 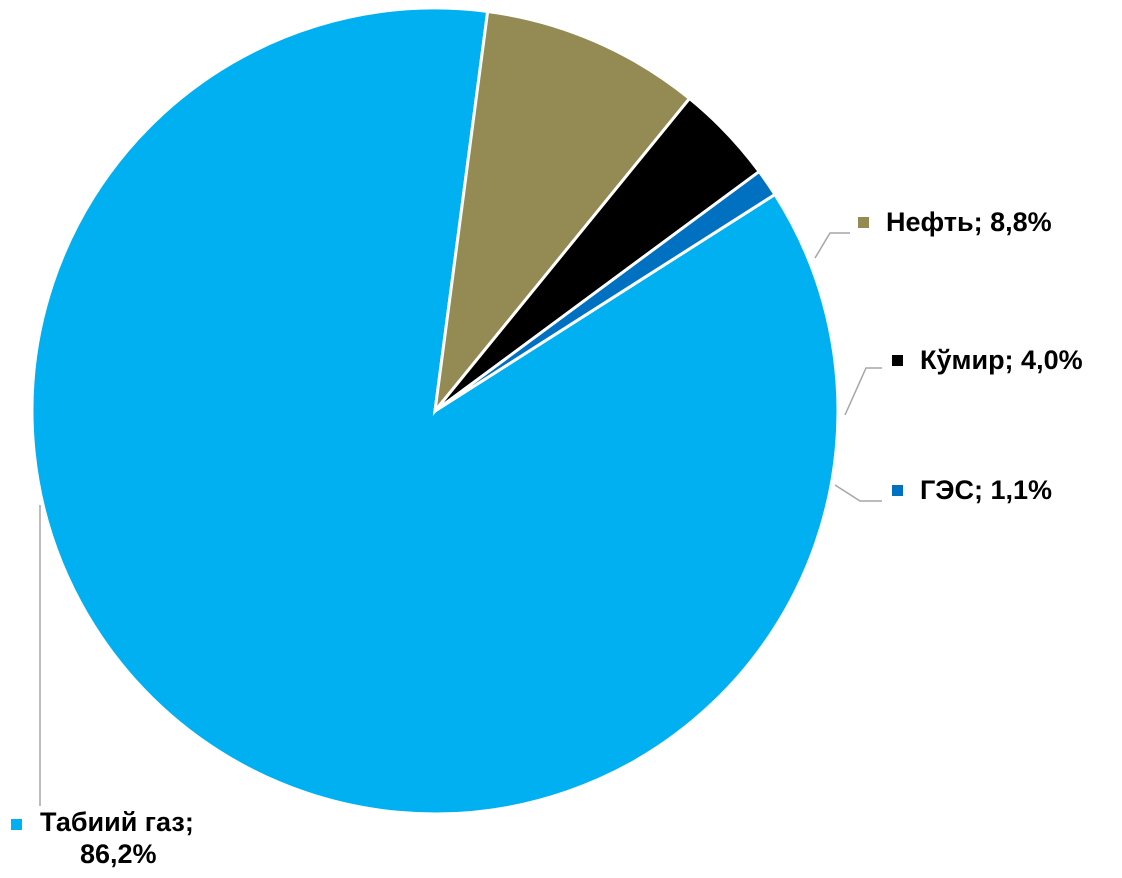 I want to click on data-label-1-value: 86,2%, so click(x=118, y=854).